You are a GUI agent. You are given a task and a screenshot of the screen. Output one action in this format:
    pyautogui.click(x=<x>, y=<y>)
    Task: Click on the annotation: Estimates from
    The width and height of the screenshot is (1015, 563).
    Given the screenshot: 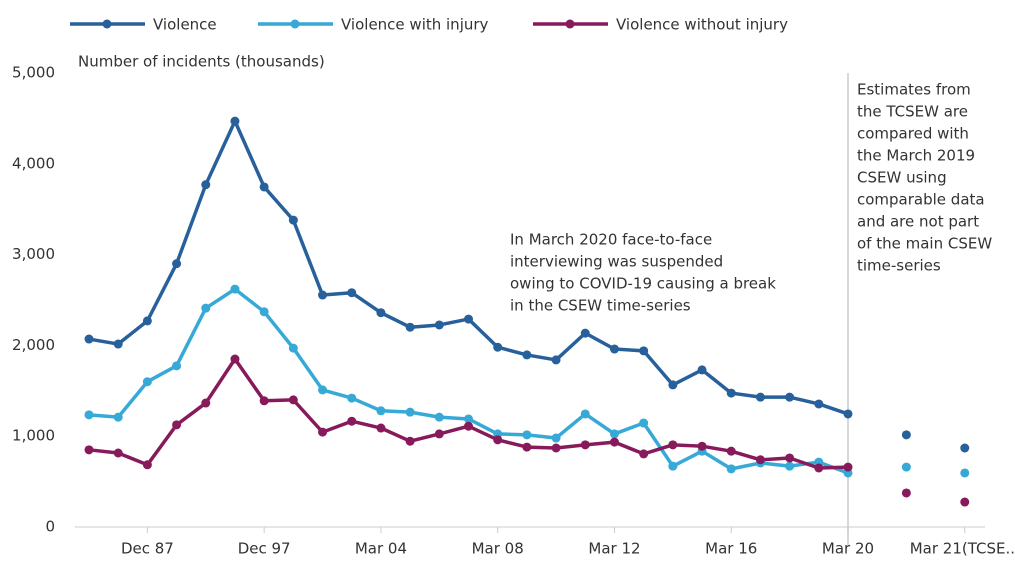 What is the action you would take?
    pyautogui.click(x=914, y=90)
    